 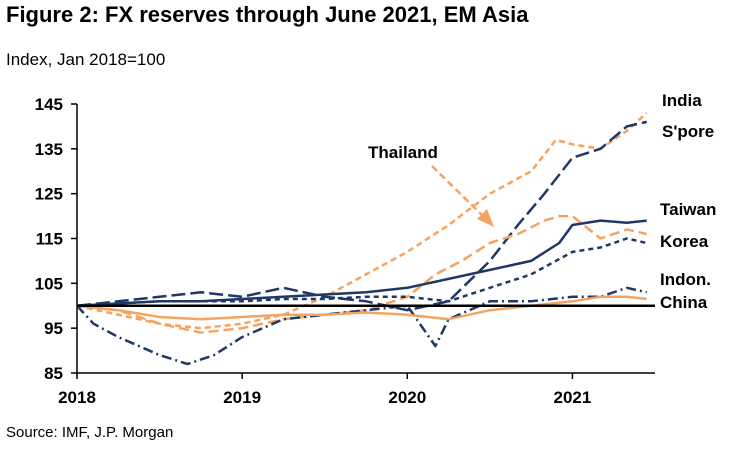 I want to click on series-label-china: China, so click(x=684, y=302).